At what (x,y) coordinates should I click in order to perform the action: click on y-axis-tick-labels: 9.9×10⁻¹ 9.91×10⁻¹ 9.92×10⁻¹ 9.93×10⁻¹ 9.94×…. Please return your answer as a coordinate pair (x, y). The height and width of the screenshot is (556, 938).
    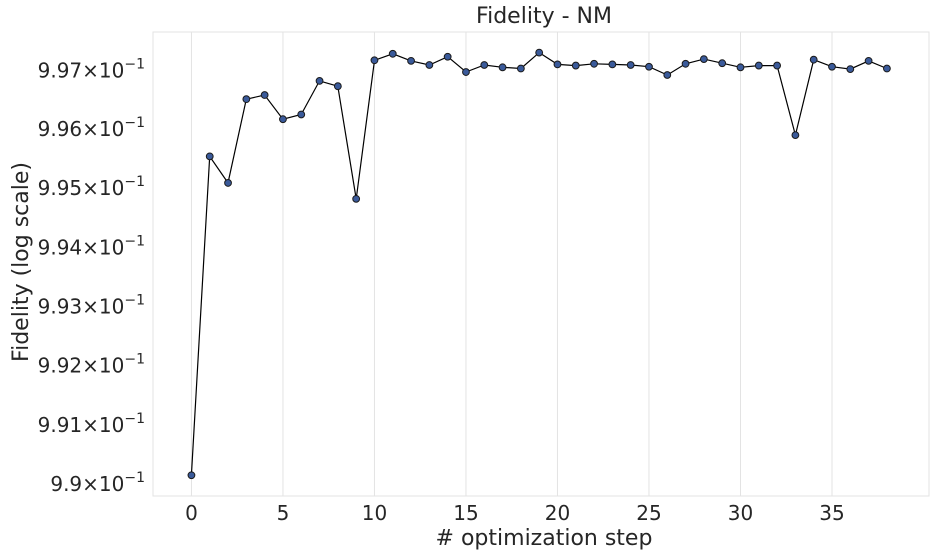
    Looking at the image, I should click on (91, 276).